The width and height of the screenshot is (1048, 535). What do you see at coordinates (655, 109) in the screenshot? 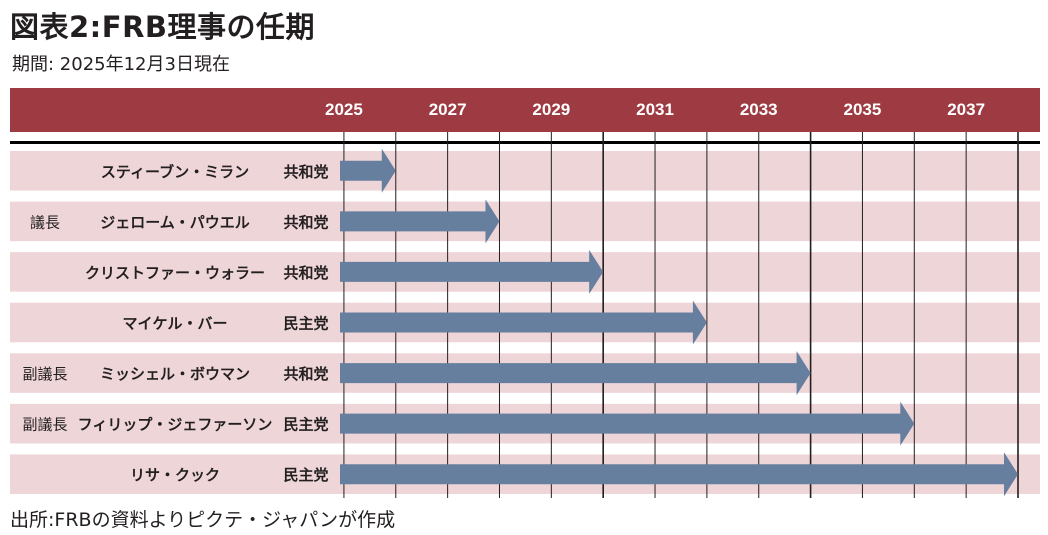
I see `x-tick-label: 2031` at bounding box center [655, 109].